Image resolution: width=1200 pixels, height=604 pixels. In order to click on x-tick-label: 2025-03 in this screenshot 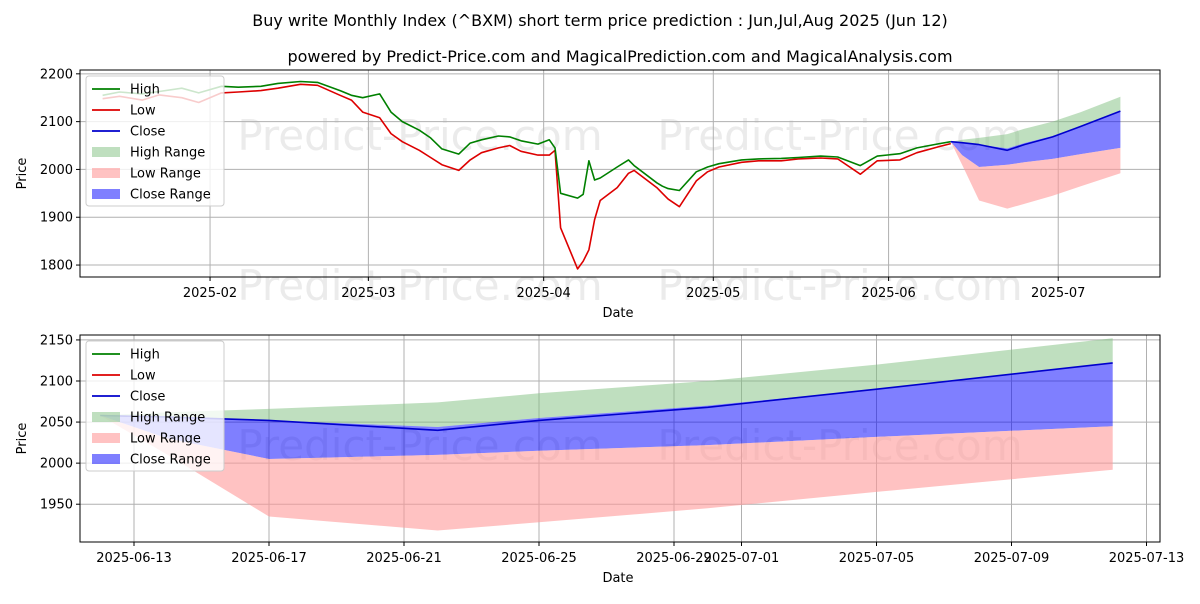, I will do `click(368, 293)`.